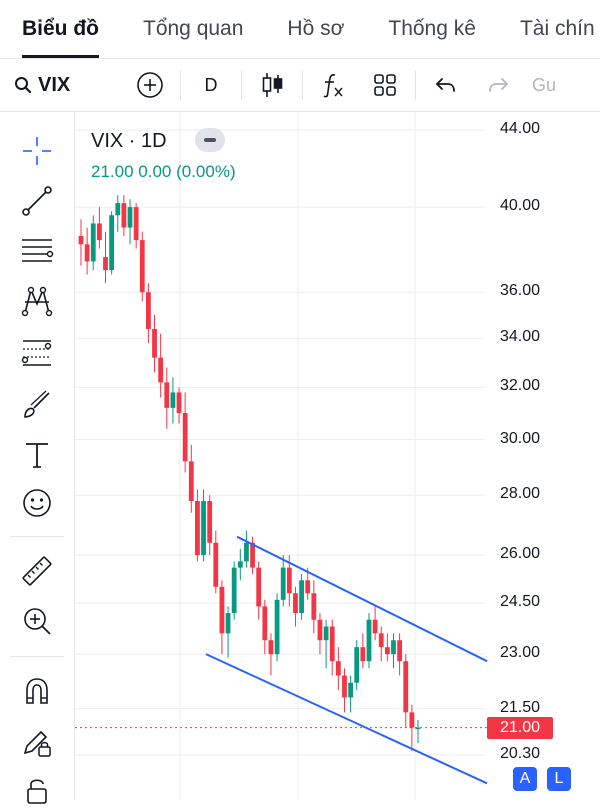  What do you see at coordinates (37, 621) in the screenshot?
I see `zoom-tool` at bounding box center [37, 621].